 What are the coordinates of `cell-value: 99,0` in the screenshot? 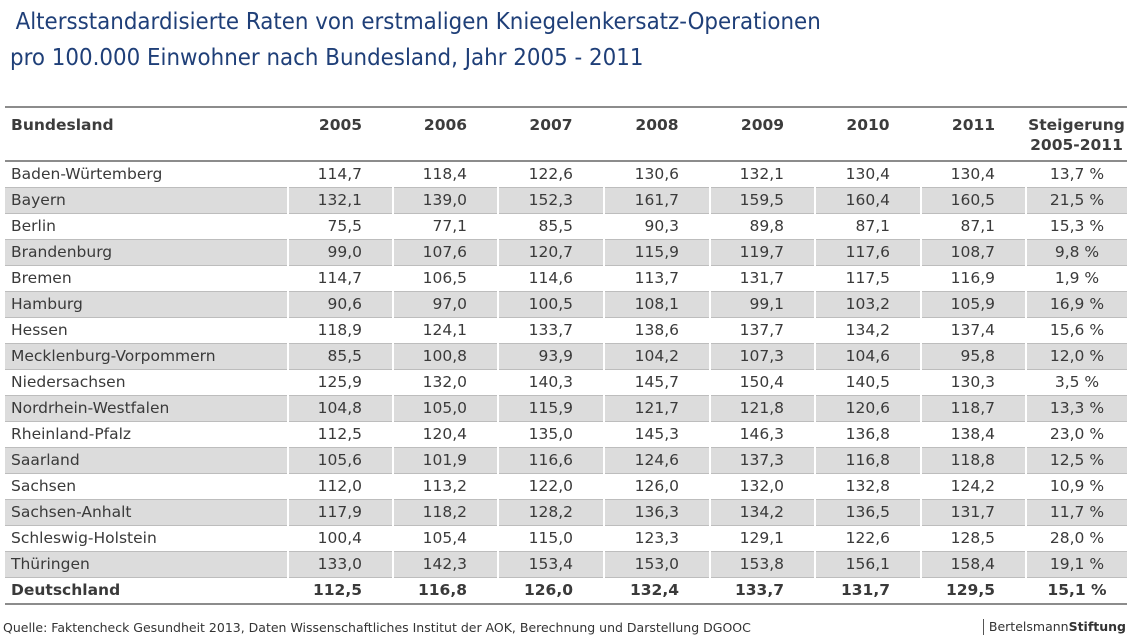 It's located at (341, 252).